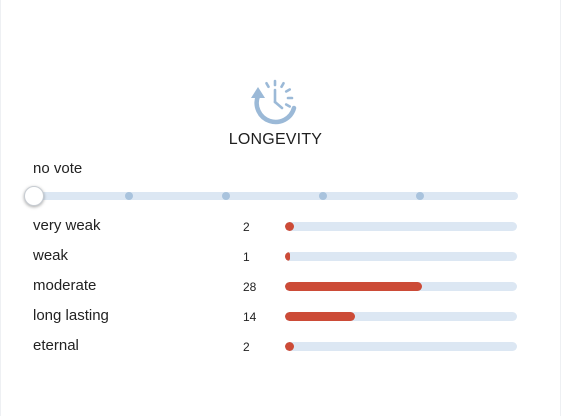  What do you see at coordinates (275, 103) in the screenshot?
I see `clock-history-icon` at bounding box center [275, 103].